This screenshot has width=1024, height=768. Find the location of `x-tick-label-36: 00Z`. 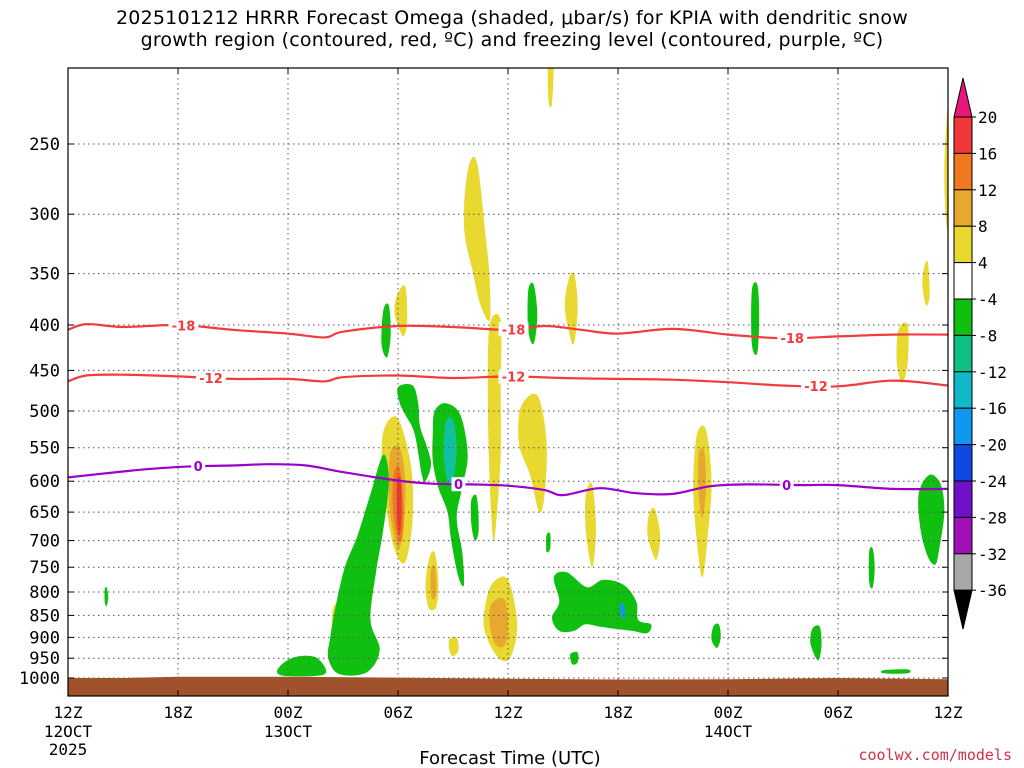

x-tick-label-36: 00Z is located at coordinates (728, 712).